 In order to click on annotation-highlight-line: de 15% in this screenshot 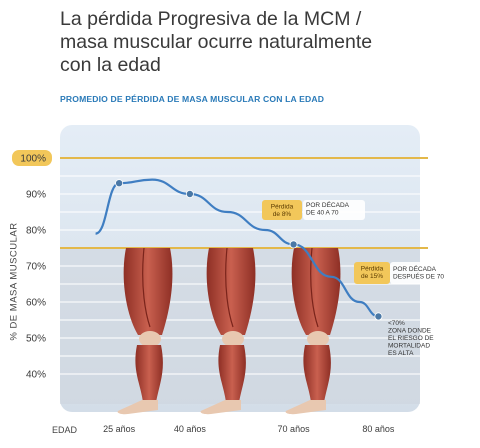, I will do `click(372, 276)`.